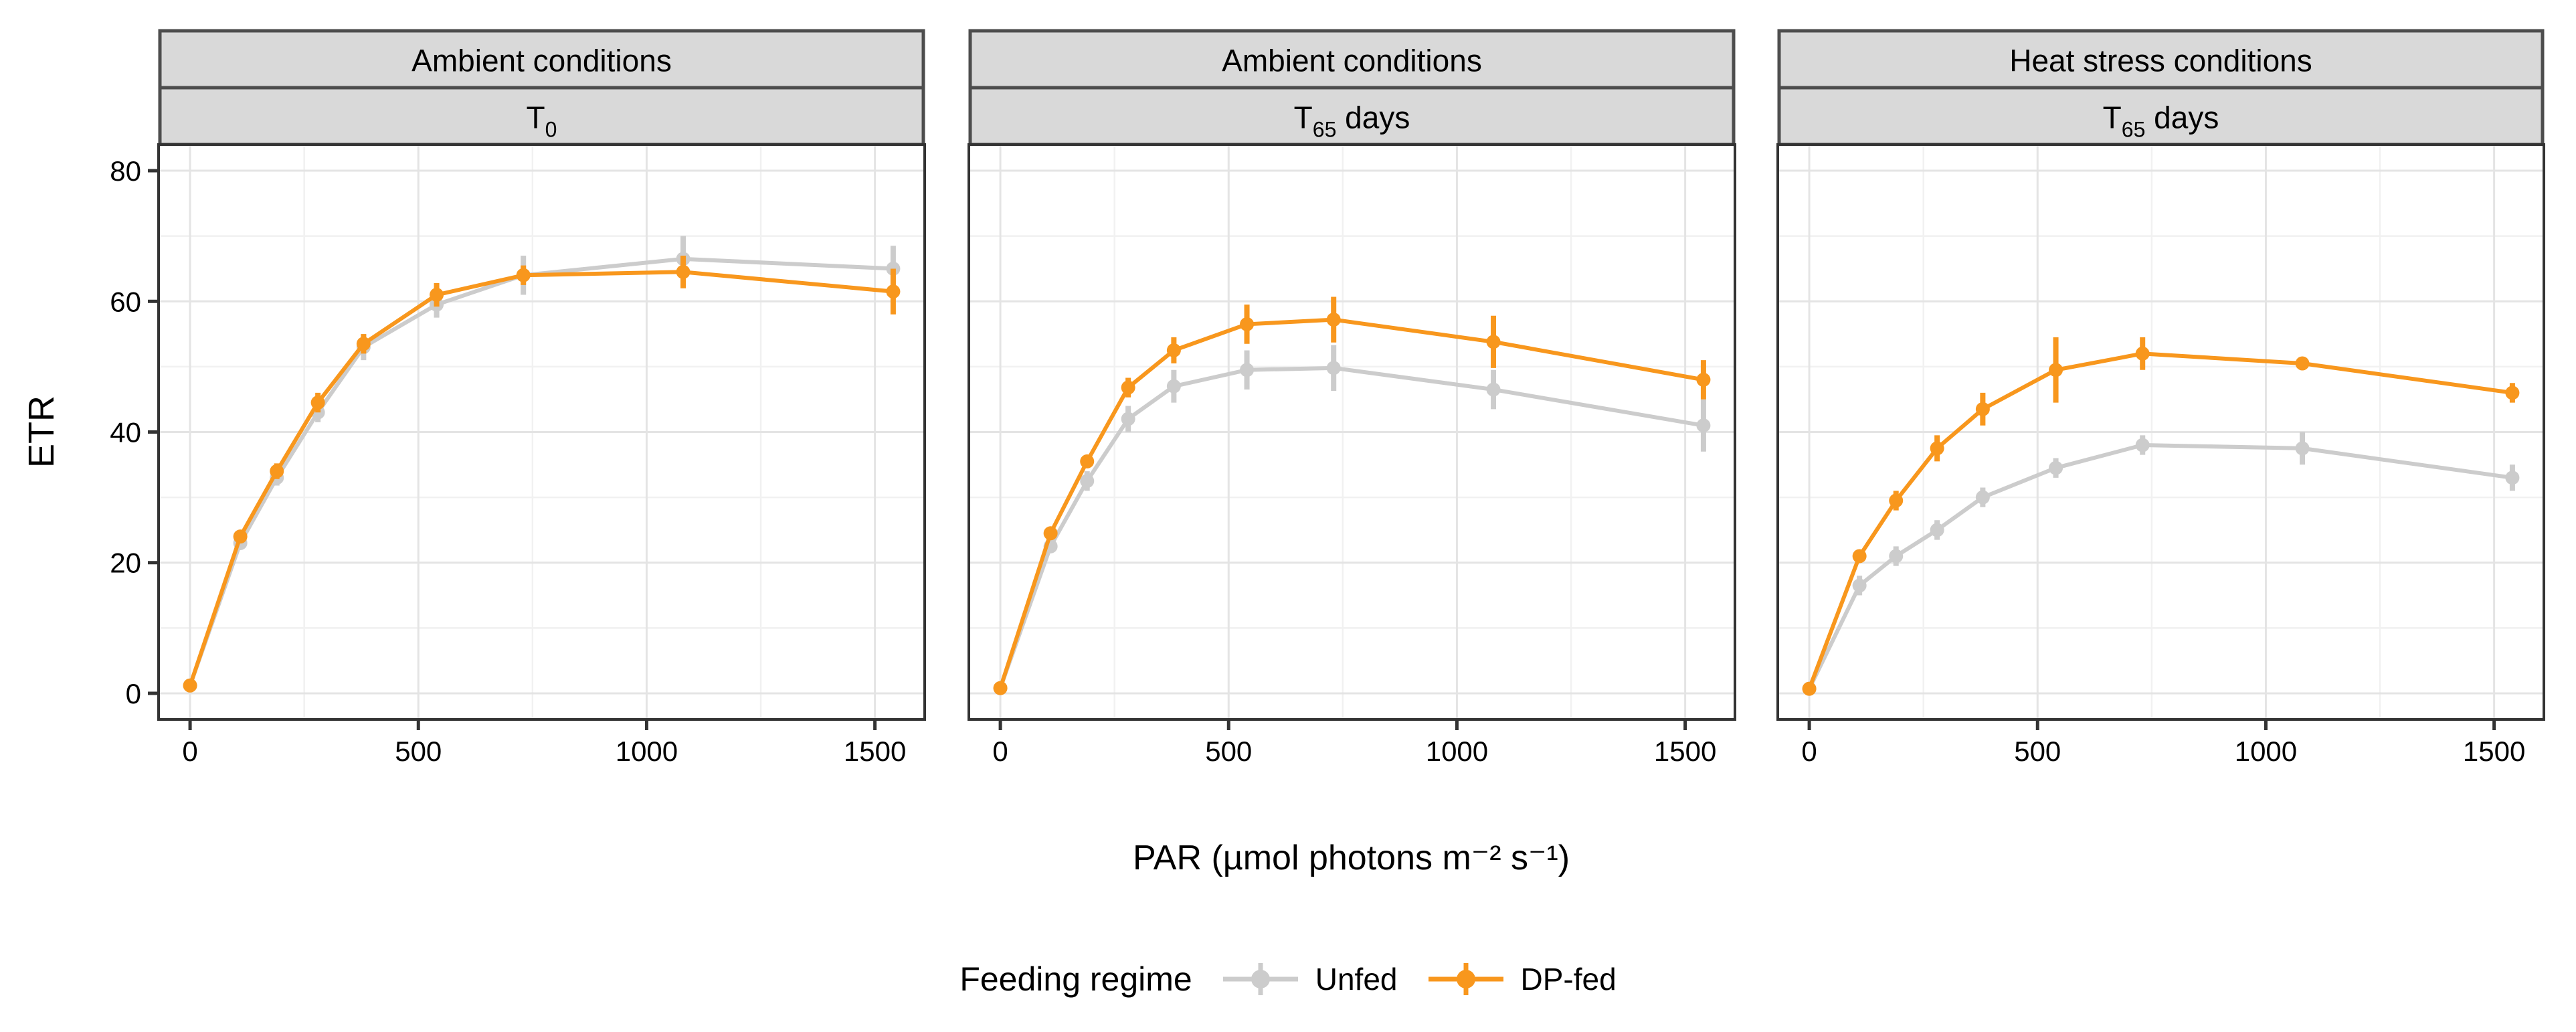 This screenshot has height=1032, width=2576. I want to click on dpfed-point-line-key-icon, so click(1465, 979).